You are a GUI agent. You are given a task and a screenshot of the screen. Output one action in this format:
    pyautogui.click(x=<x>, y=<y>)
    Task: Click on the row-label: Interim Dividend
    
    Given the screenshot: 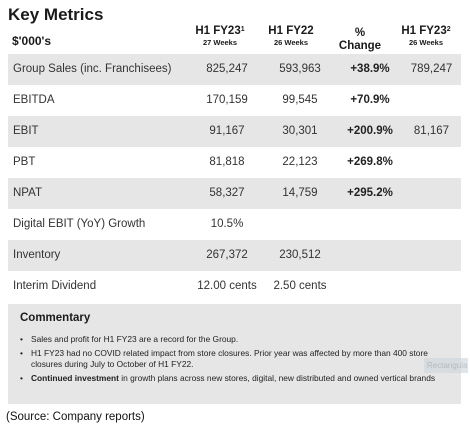 What is the action you would take?
    pyautogui.click(x=55, y=286)
    